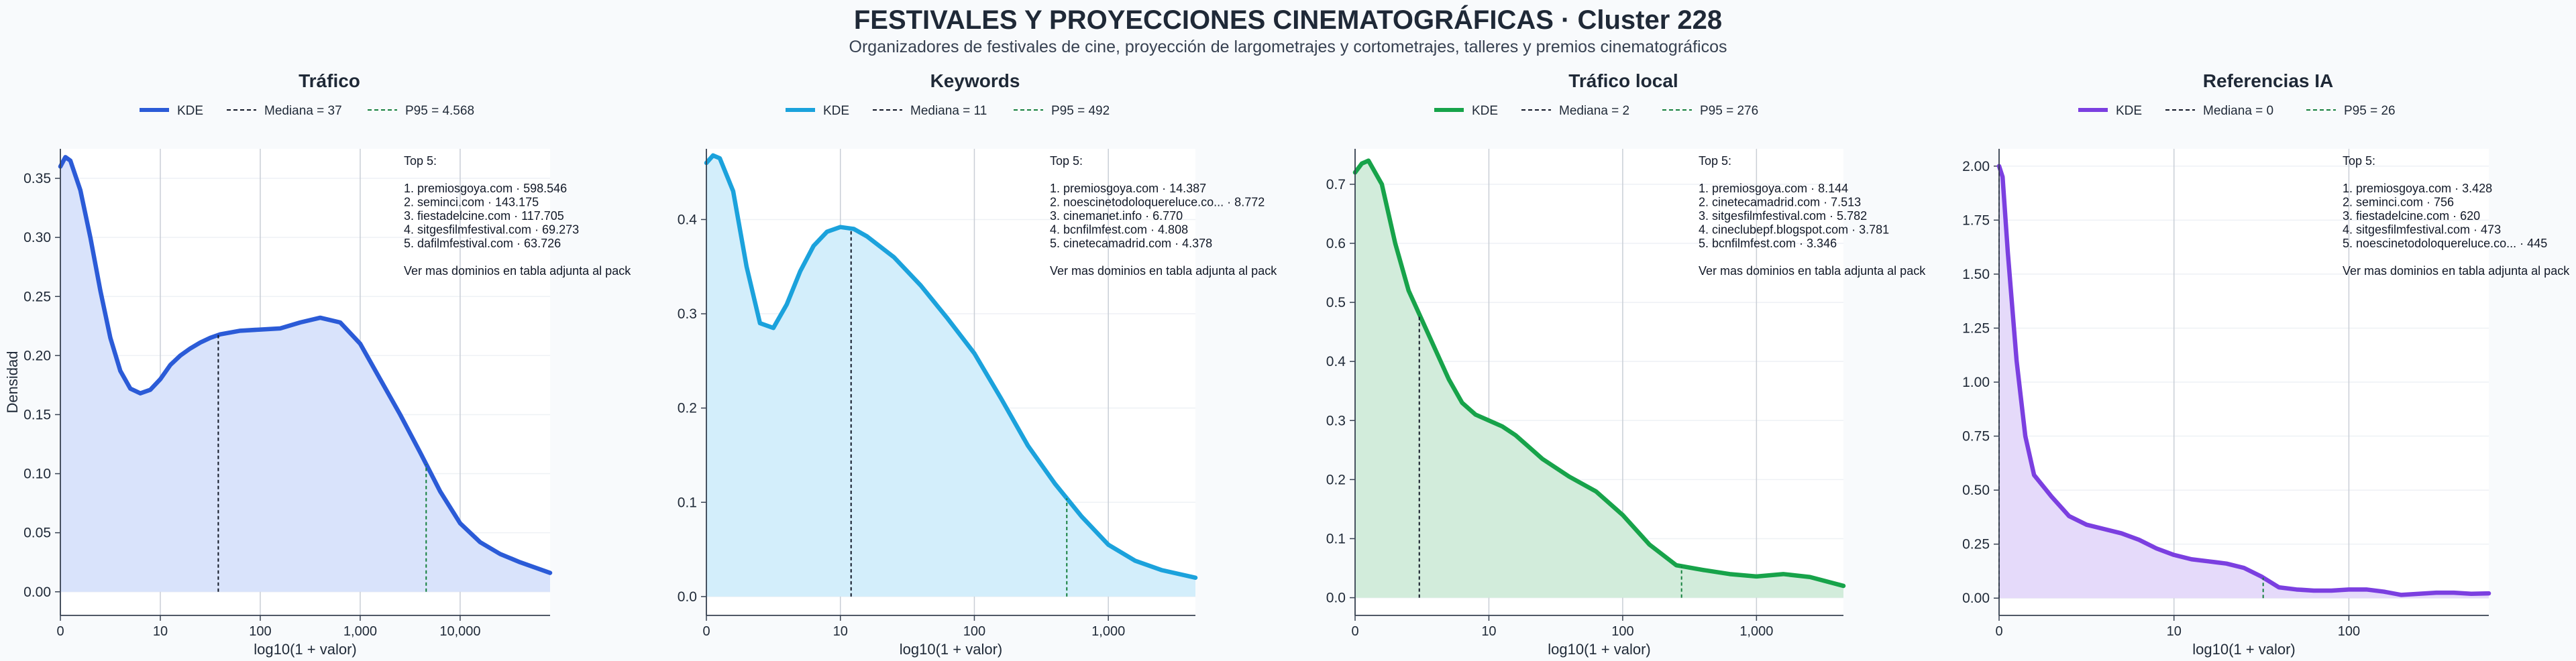 The image size is (2576, 661). I want to click on annotation-line: 1. premiosgoya.com · 8.144, so click(1773, 188).